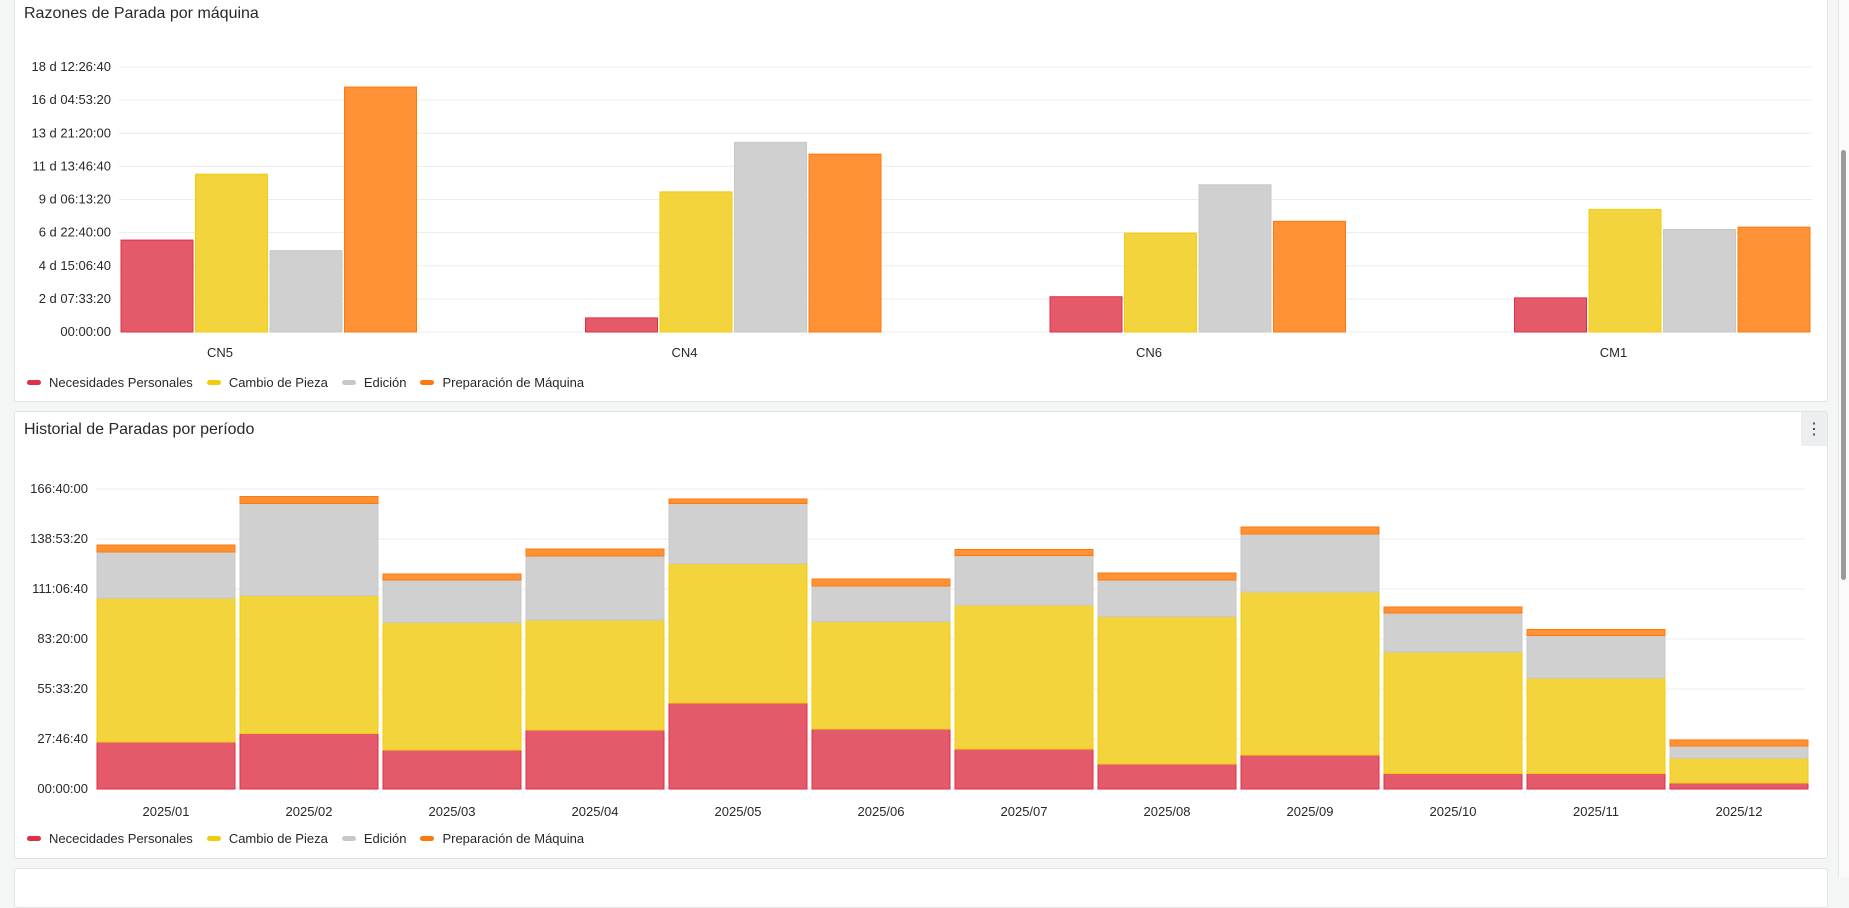 The height and width of the screenshot is (908, 1849). Describe the element at coordinates (141, 13) in the screenshot. I see `panel-title: Razones de Parada por máquina` at that location.